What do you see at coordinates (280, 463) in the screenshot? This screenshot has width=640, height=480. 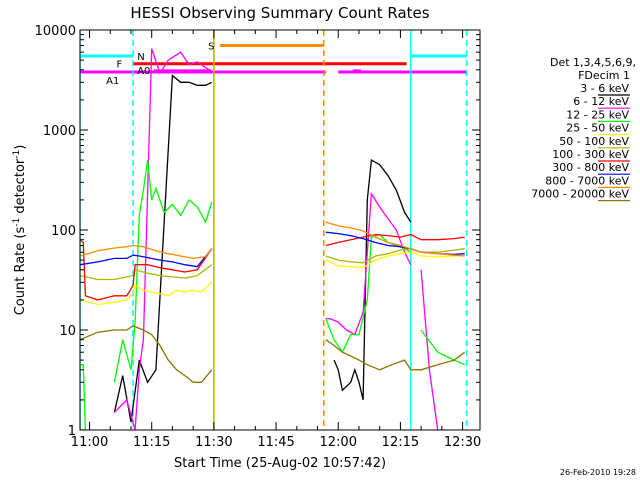 I see `x-axis-label: Start Time (25-Aug-02 10:57:42)` at bounding box center [280, 463].